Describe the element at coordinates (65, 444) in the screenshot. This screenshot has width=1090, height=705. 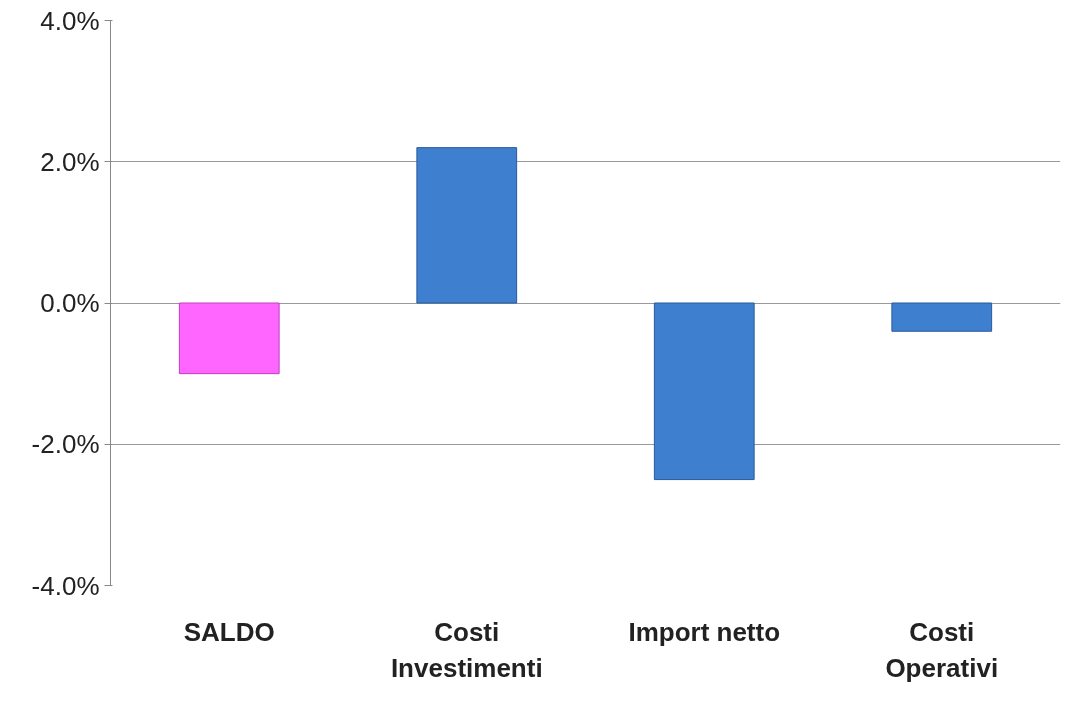
I see `y-tick-label: -2.0%` at that location.